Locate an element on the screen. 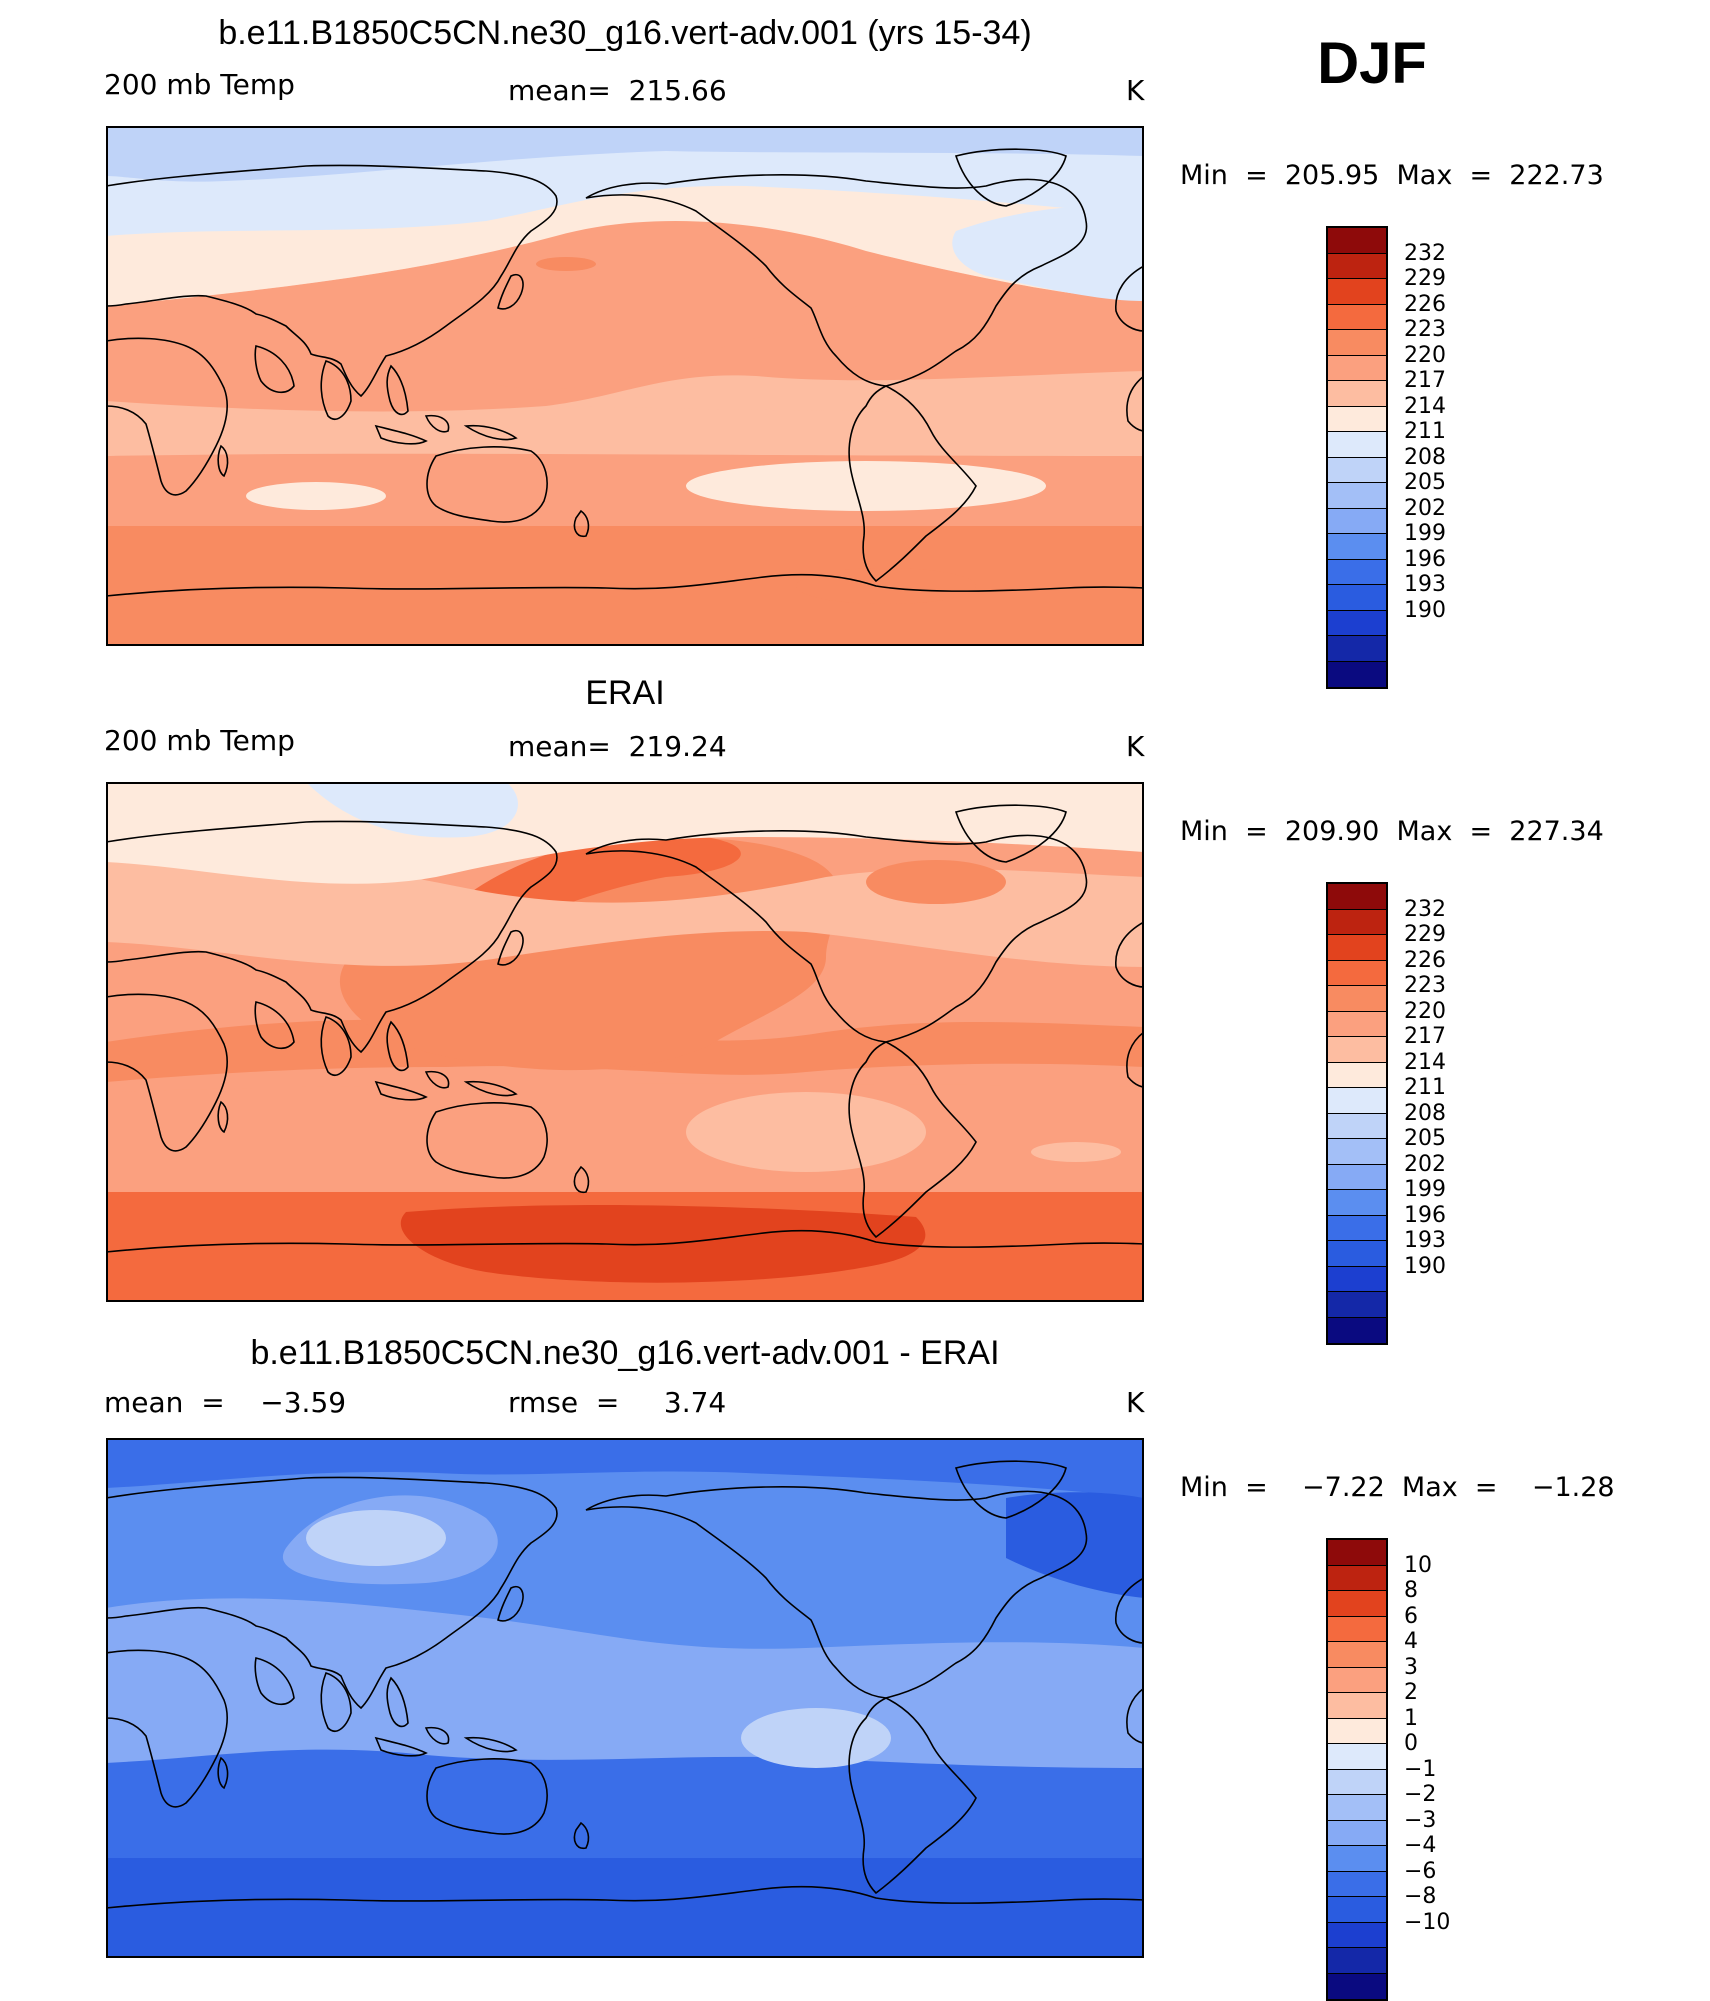 This screenshot has height=2001, width=1710. contour-north-atlantic-deep-patch is located at coordinates (1075, 1545).